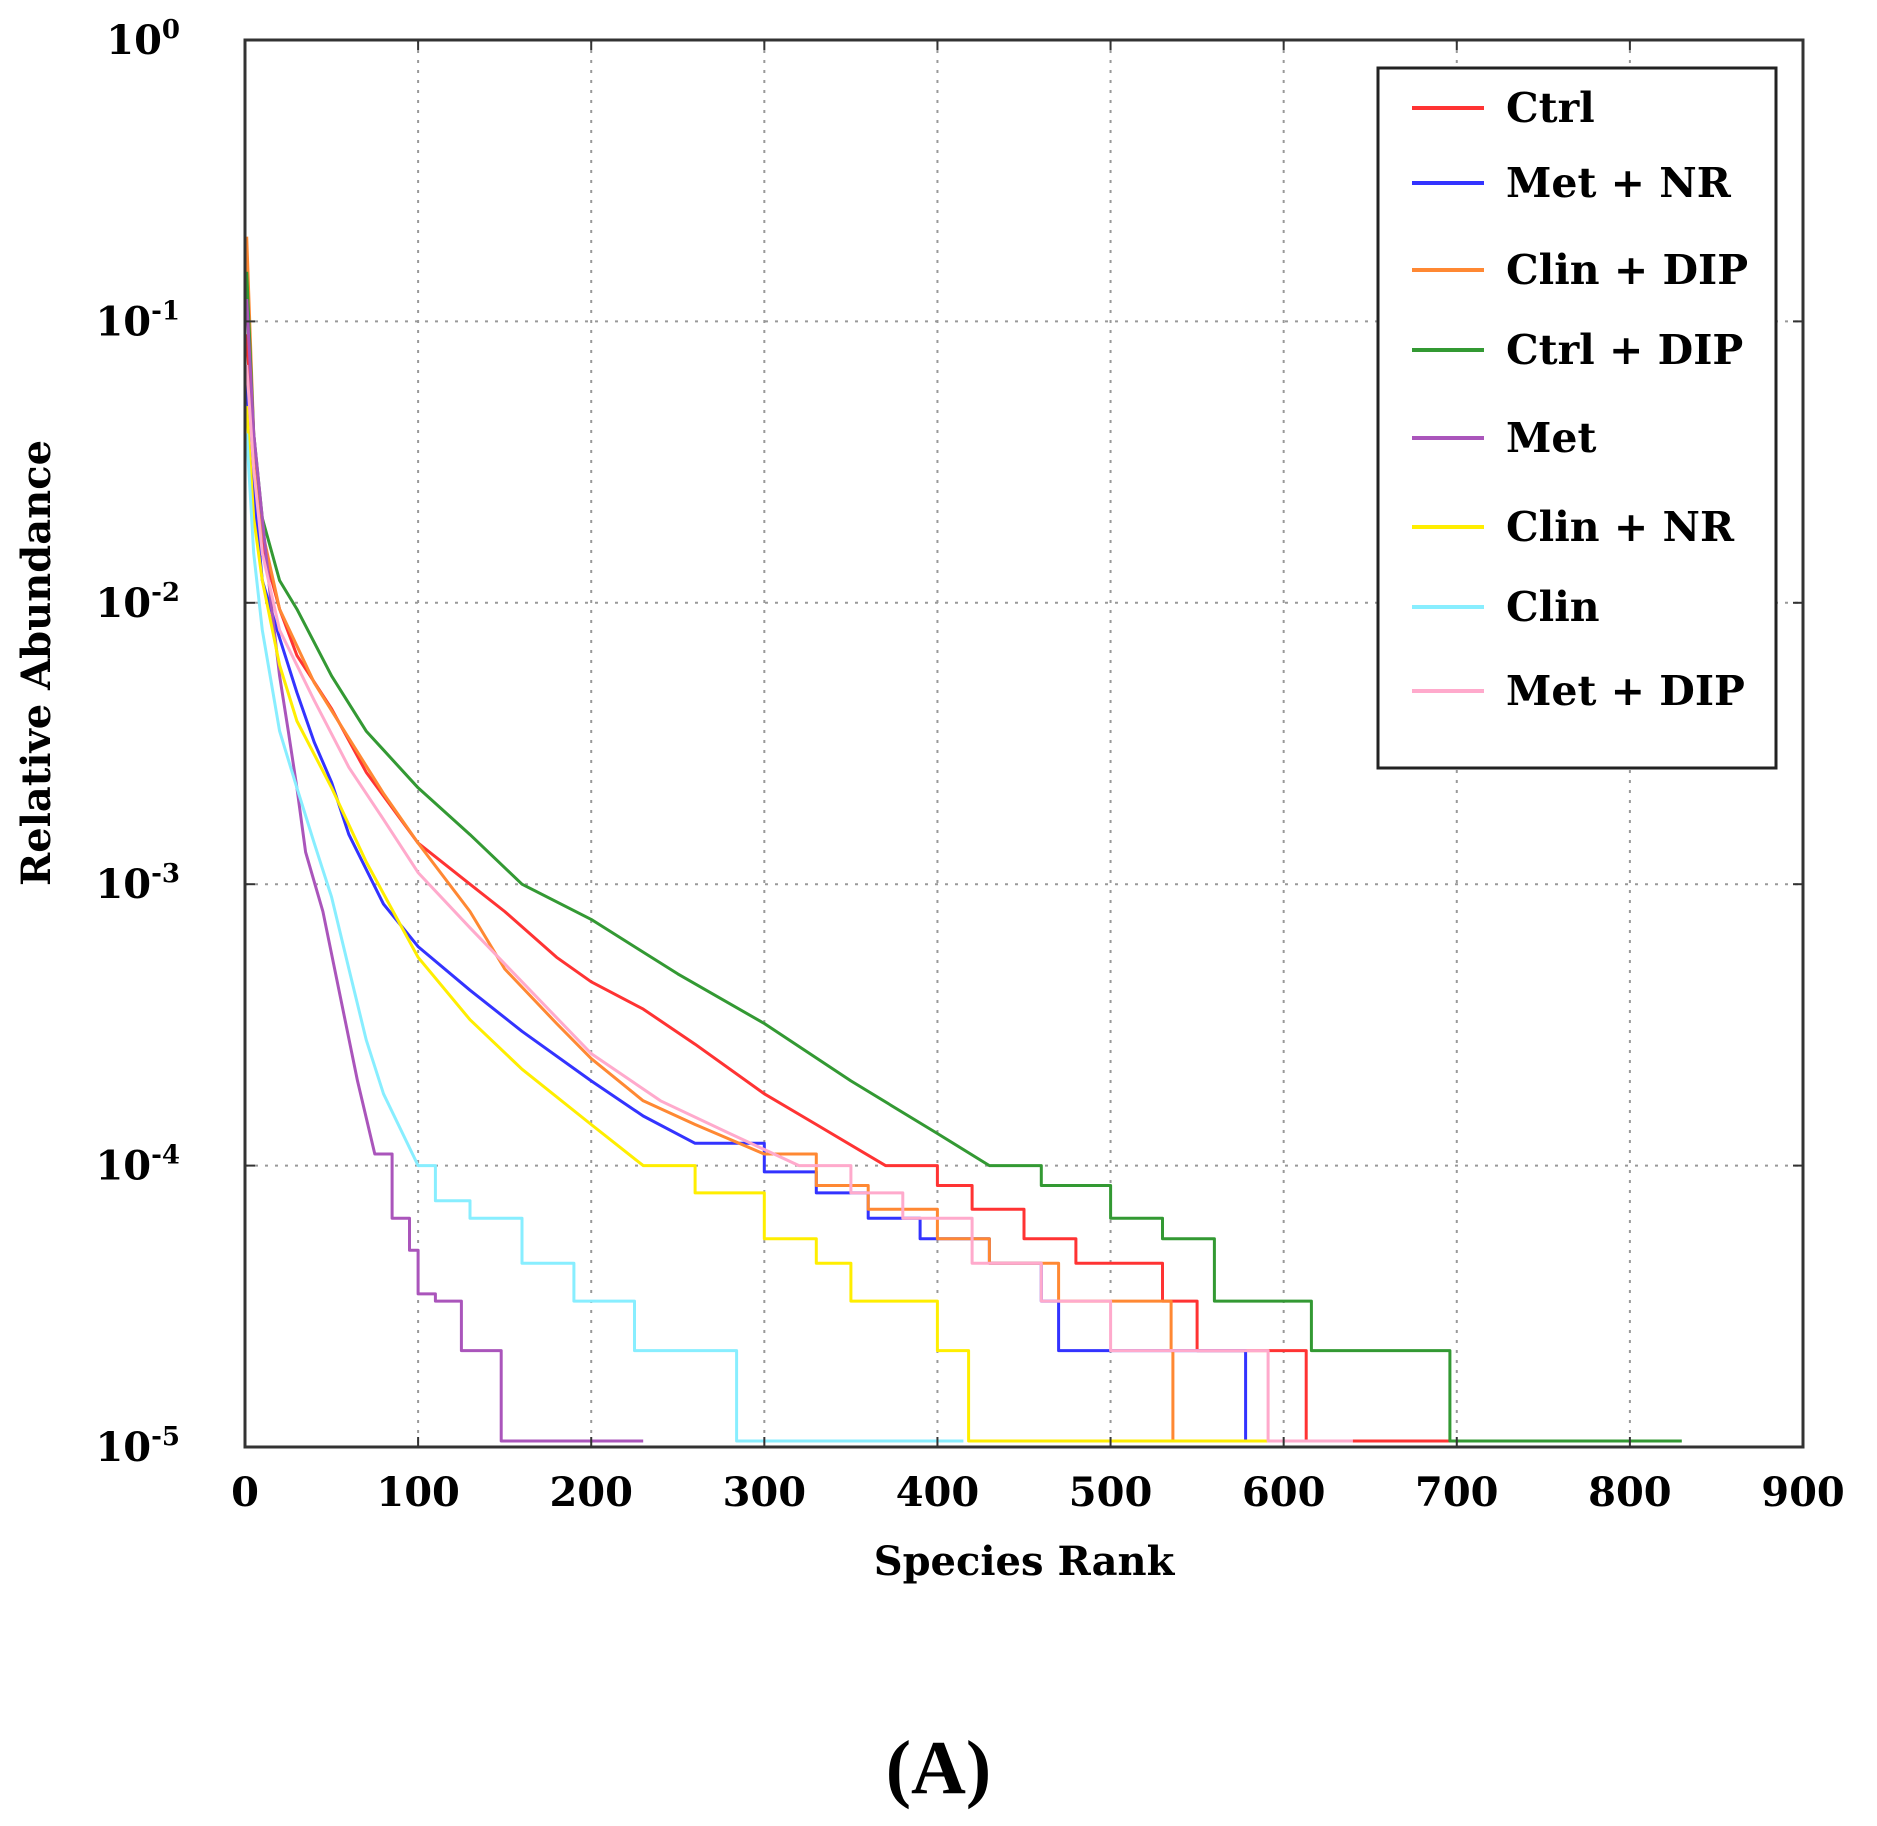 This screenshot has height=1826, width=1877. I want to click on x-tick-label: 900, so click(1803, 1492).